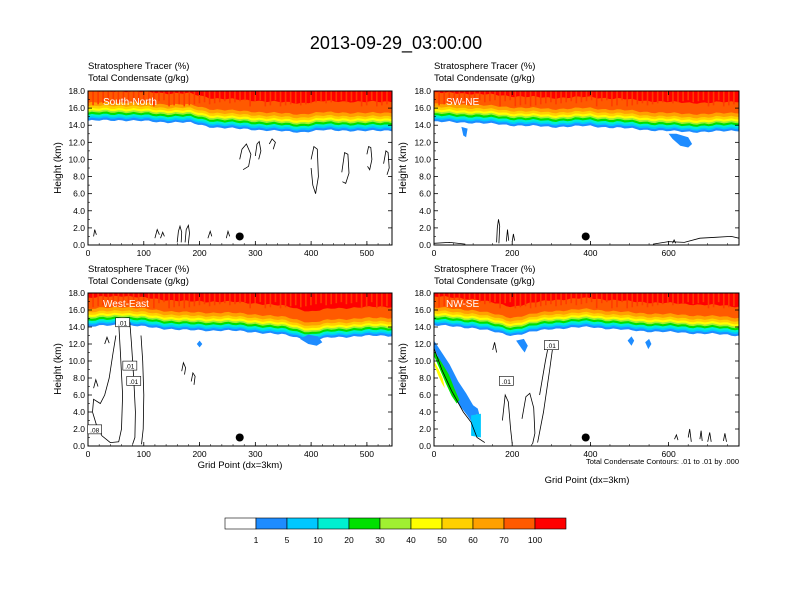  I want to click on ylabel-south-north: Height (km), so click(58, 168).